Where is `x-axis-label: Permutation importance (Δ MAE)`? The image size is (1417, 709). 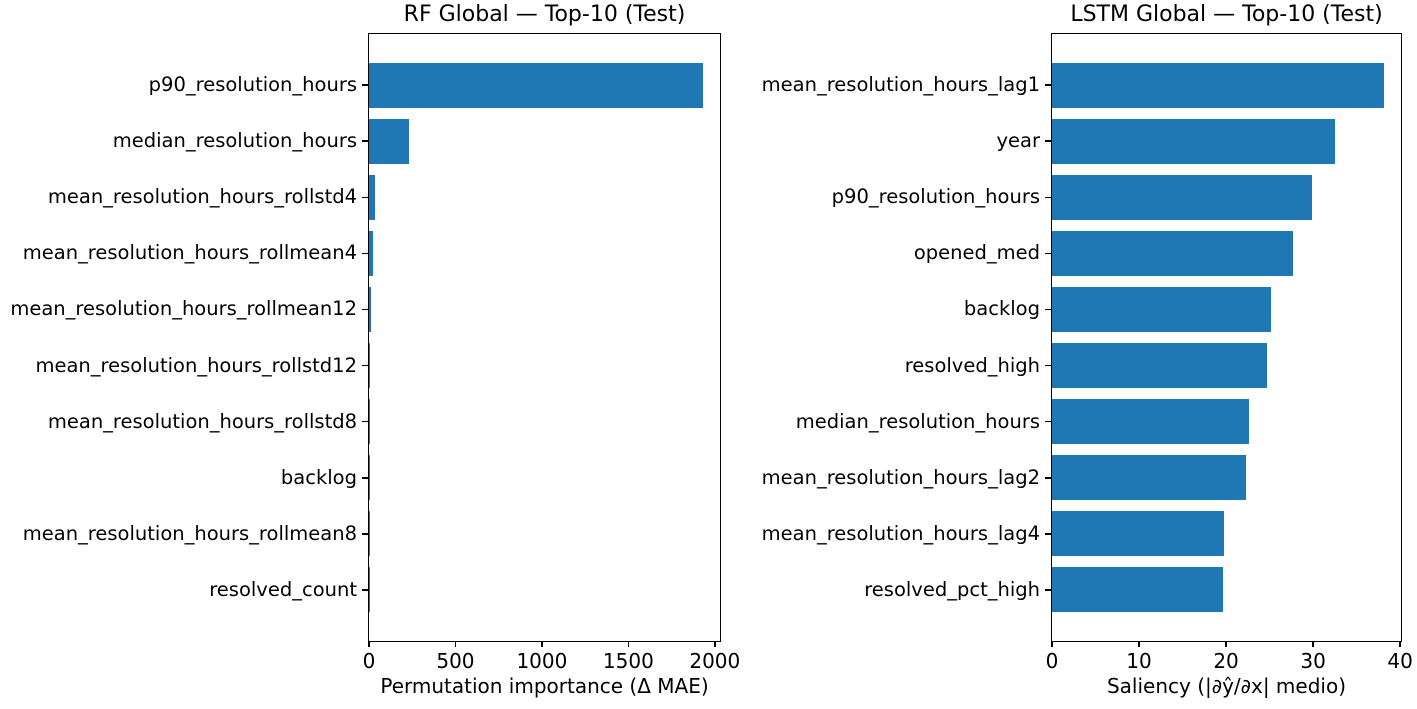 x-axis-label: Permutation importance (Δ MAE) is located at coordinates (544, 686).